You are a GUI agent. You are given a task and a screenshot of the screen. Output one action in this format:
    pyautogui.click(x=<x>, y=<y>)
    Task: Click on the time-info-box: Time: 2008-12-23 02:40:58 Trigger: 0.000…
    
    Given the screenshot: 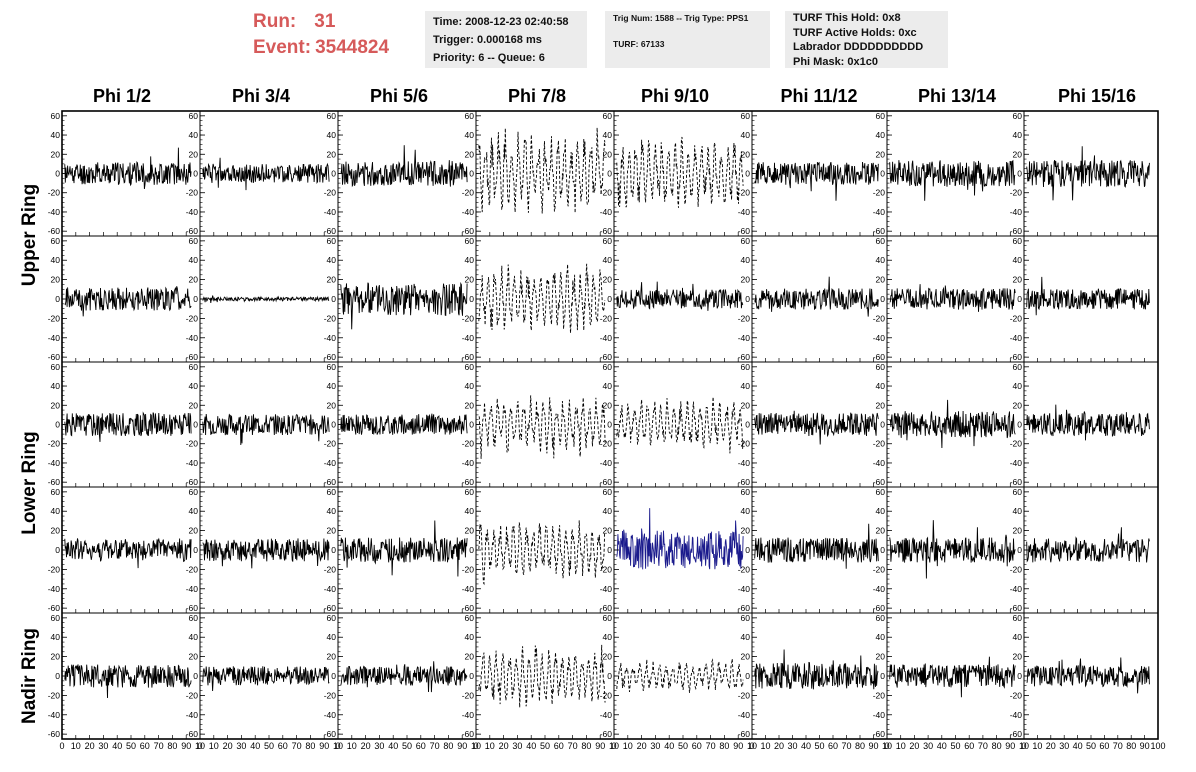 What is the action you would take?
    pyautogui.click(x=506, y=39)
    